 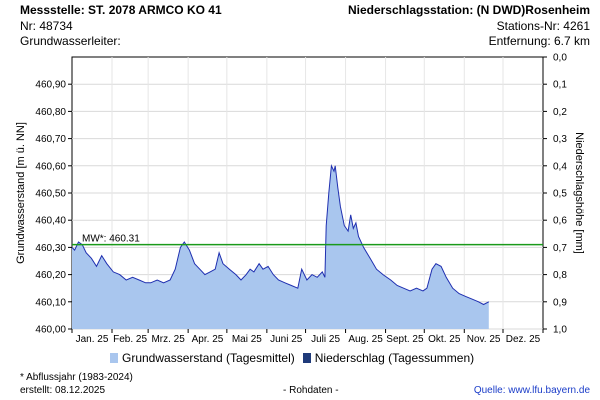 What do you see at coordinates (405, 339) in the screenshot?
I see `x-tick-label: Sept. 25` at bounding box center [405, 339].